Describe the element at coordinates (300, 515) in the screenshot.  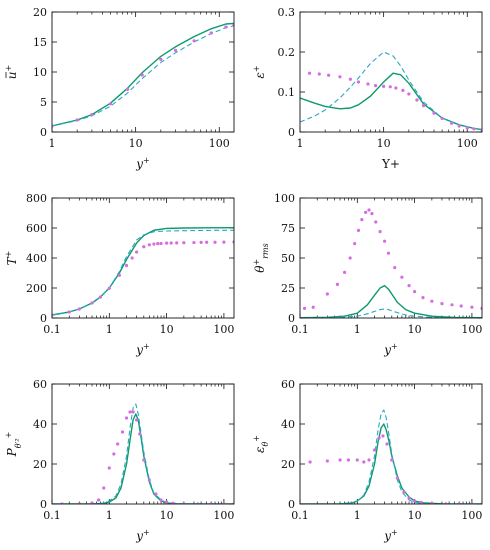
I see `x-tick-label: 0.1` at that location.